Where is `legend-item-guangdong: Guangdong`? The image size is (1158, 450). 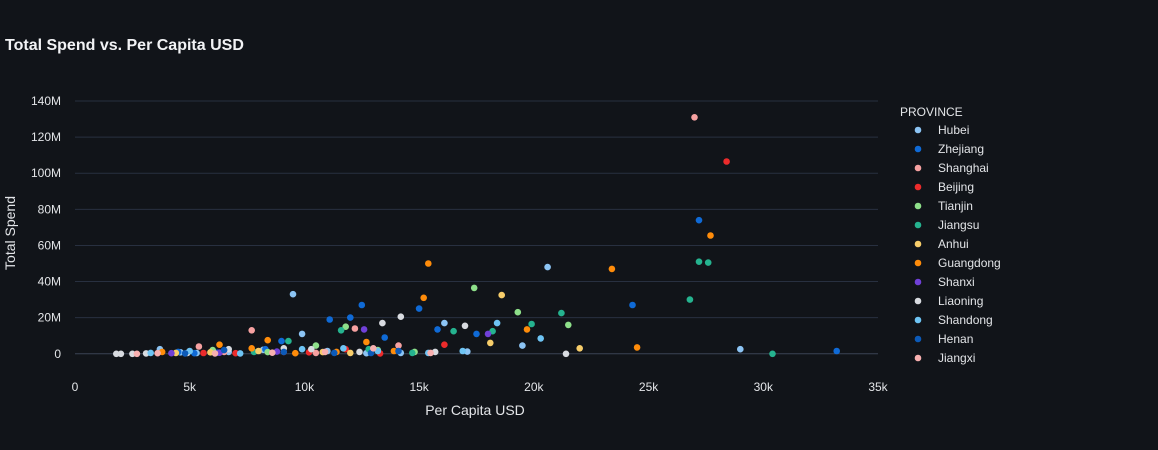
legend-item-guangdong: Guangdong is located at coordinates (957, 263).